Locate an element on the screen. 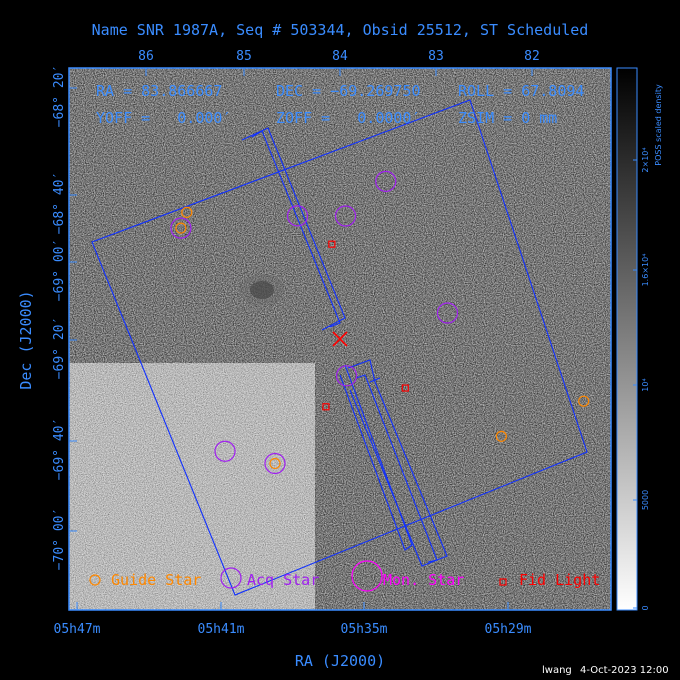  legend-mon-marker is located at coordinates (367, 576).